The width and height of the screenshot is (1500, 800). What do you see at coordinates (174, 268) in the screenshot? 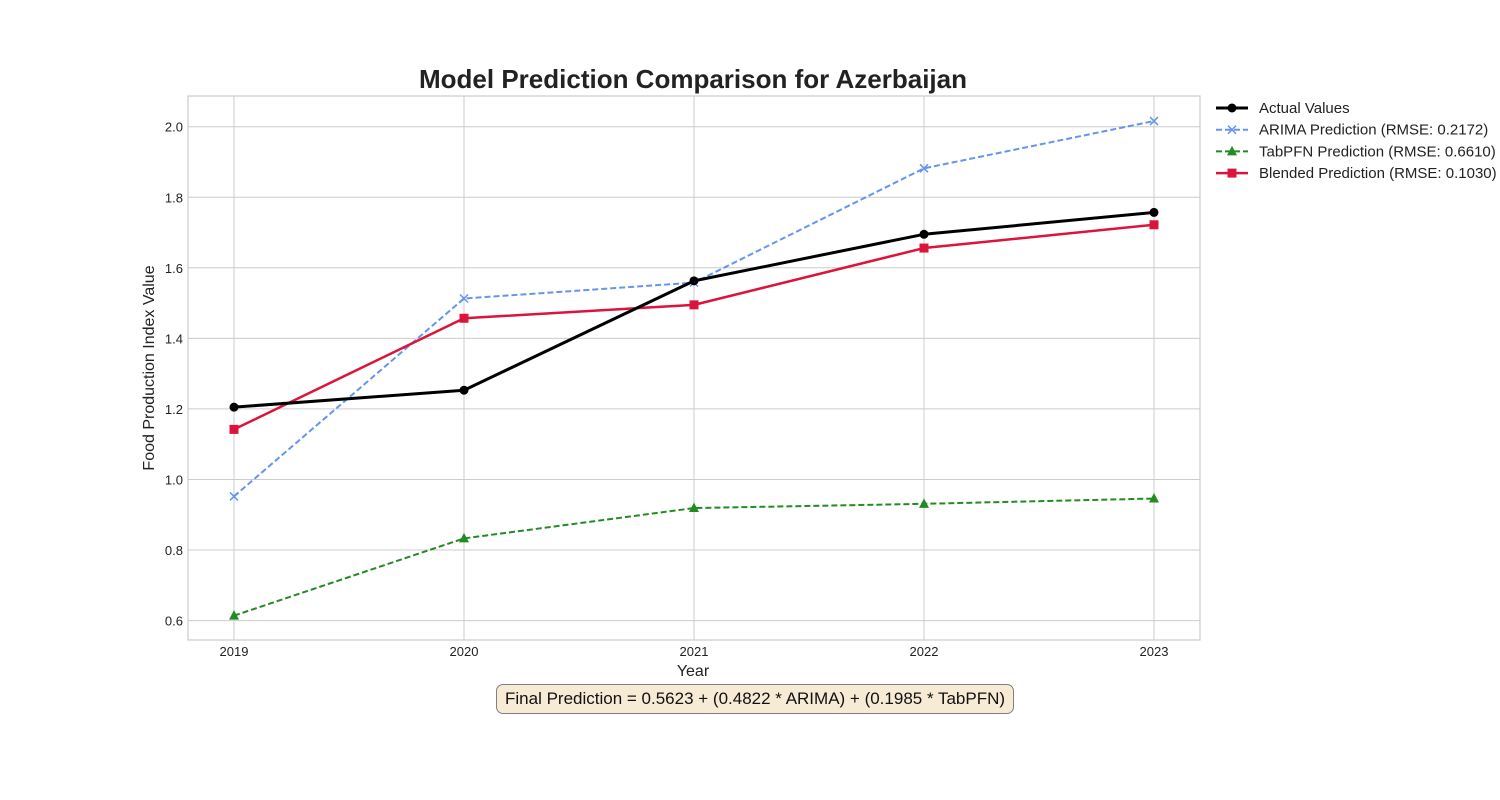
I see `y-tick-label: 1.6` at bounding box center [174, 268].